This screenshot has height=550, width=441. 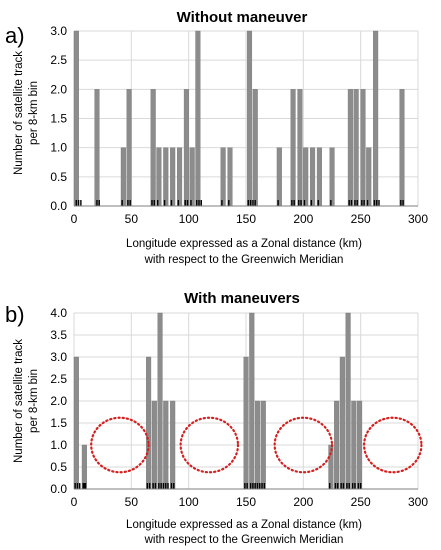 What do you see at coordinates (34, 401) in the screenshot?
I see `panel-b-y-axis-label-line2: per 8-km bin` at bounding box center [34, 401].